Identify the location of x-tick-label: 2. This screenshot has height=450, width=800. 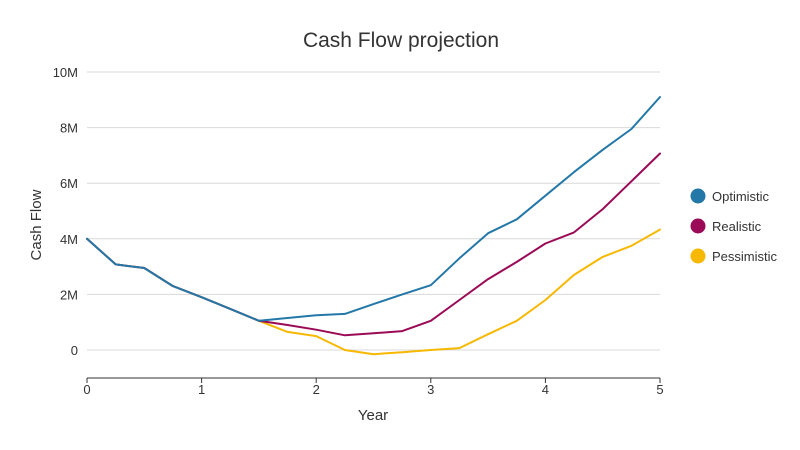
(316, 389).